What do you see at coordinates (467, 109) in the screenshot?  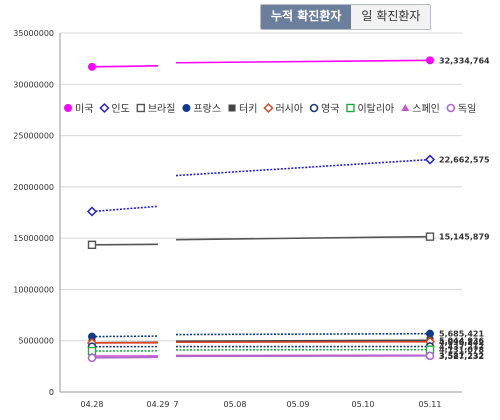 I see `legend-label: 독일` at bounding box center [467, 109].